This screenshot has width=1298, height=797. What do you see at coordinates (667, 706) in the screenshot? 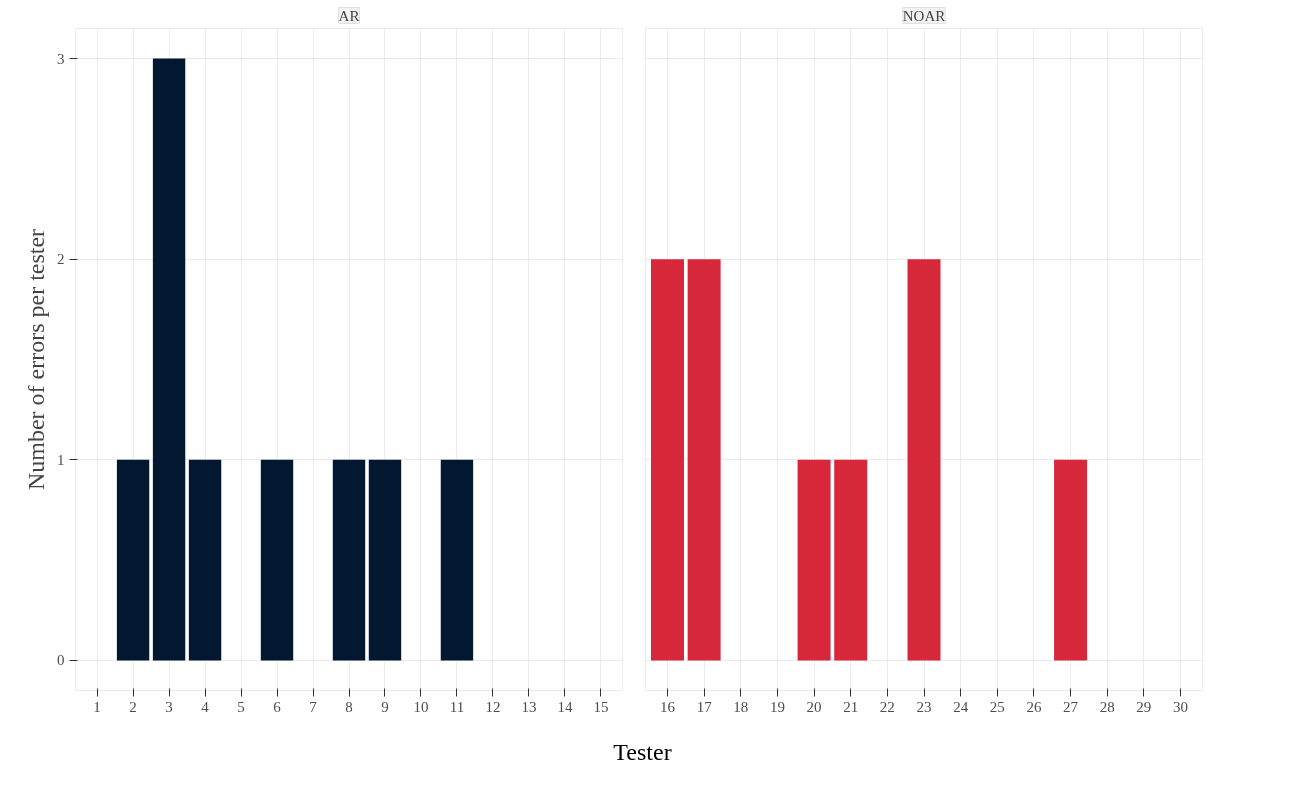
I see `x-tick-label: 16` at bounding box center [667, 706].